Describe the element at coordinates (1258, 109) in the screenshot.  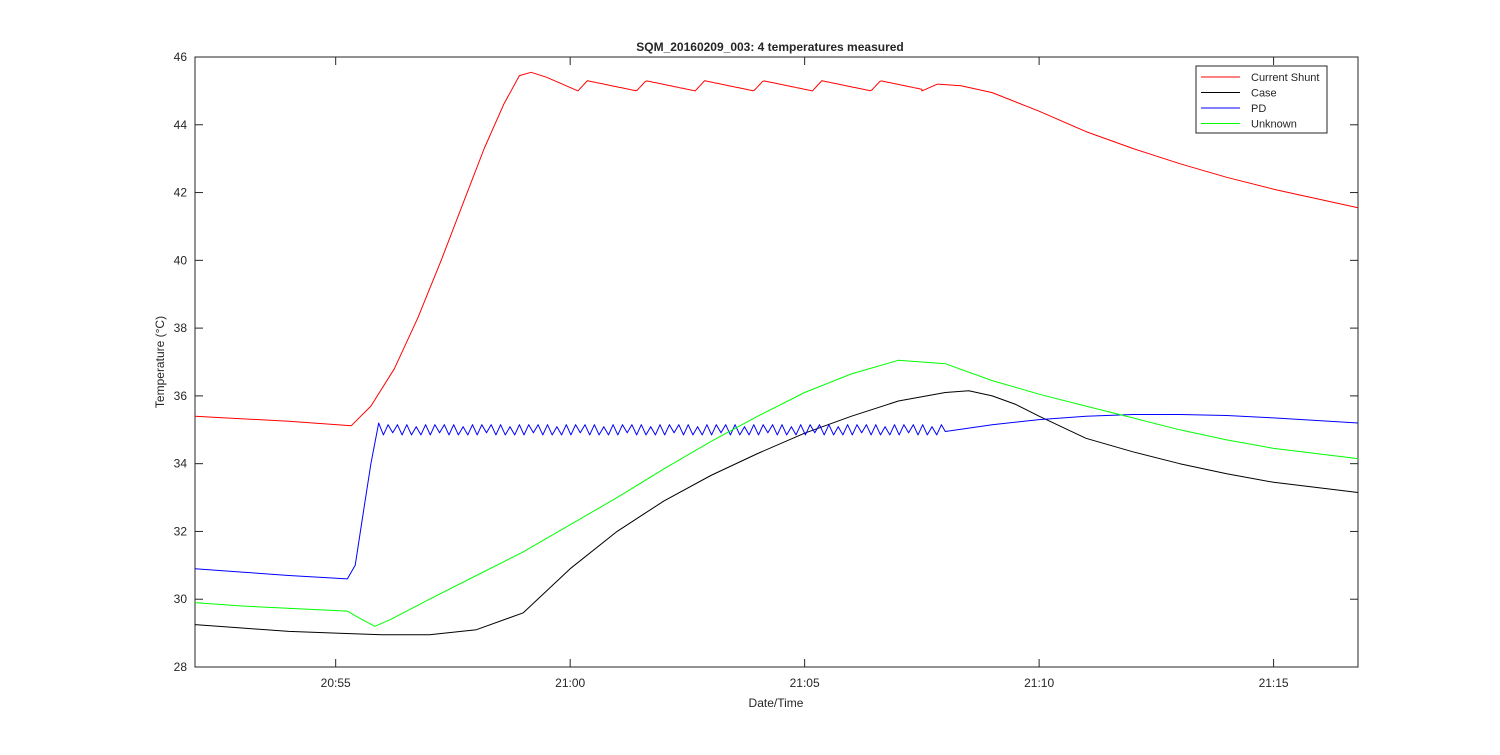
I see `legend-label-pd: PD` at that location.